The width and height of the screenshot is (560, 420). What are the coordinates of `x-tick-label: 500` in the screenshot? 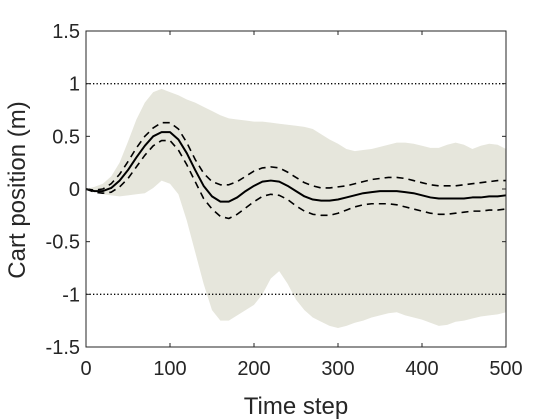 It's located at (505, 369).